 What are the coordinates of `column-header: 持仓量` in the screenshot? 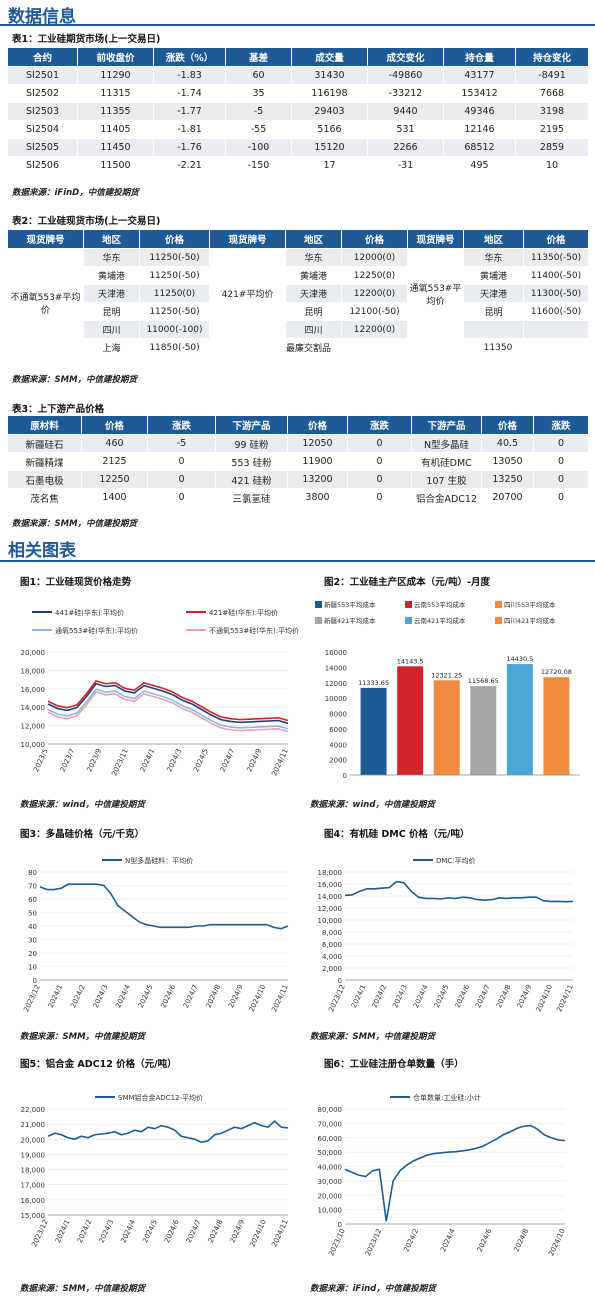 It's located at (479, 57).